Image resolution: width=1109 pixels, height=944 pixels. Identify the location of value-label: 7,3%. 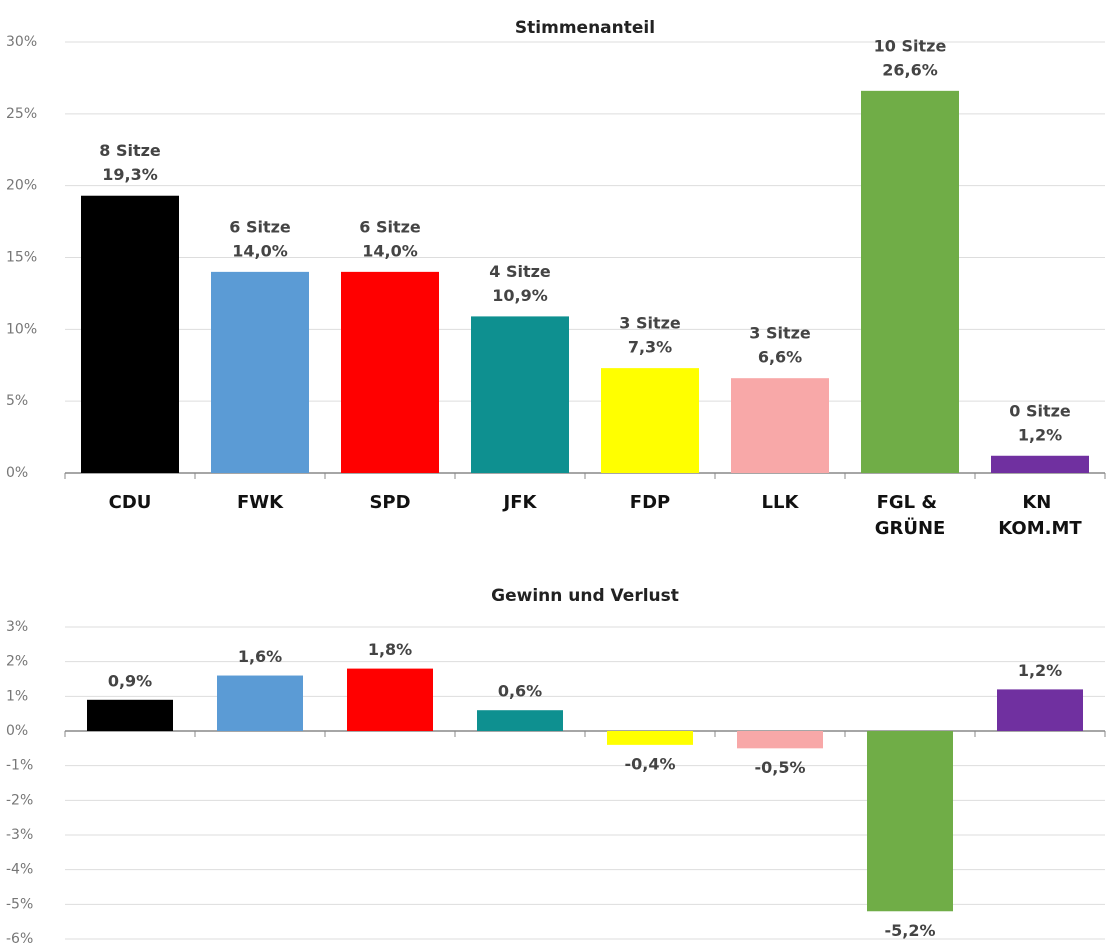
(650, 347).